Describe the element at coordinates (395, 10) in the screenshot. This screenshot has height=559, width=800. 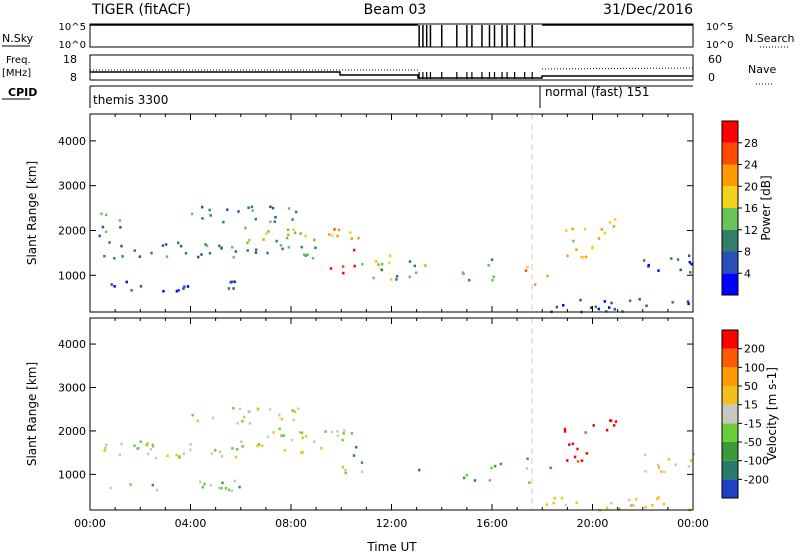
I see `beam-title: Beam 03` at that location.